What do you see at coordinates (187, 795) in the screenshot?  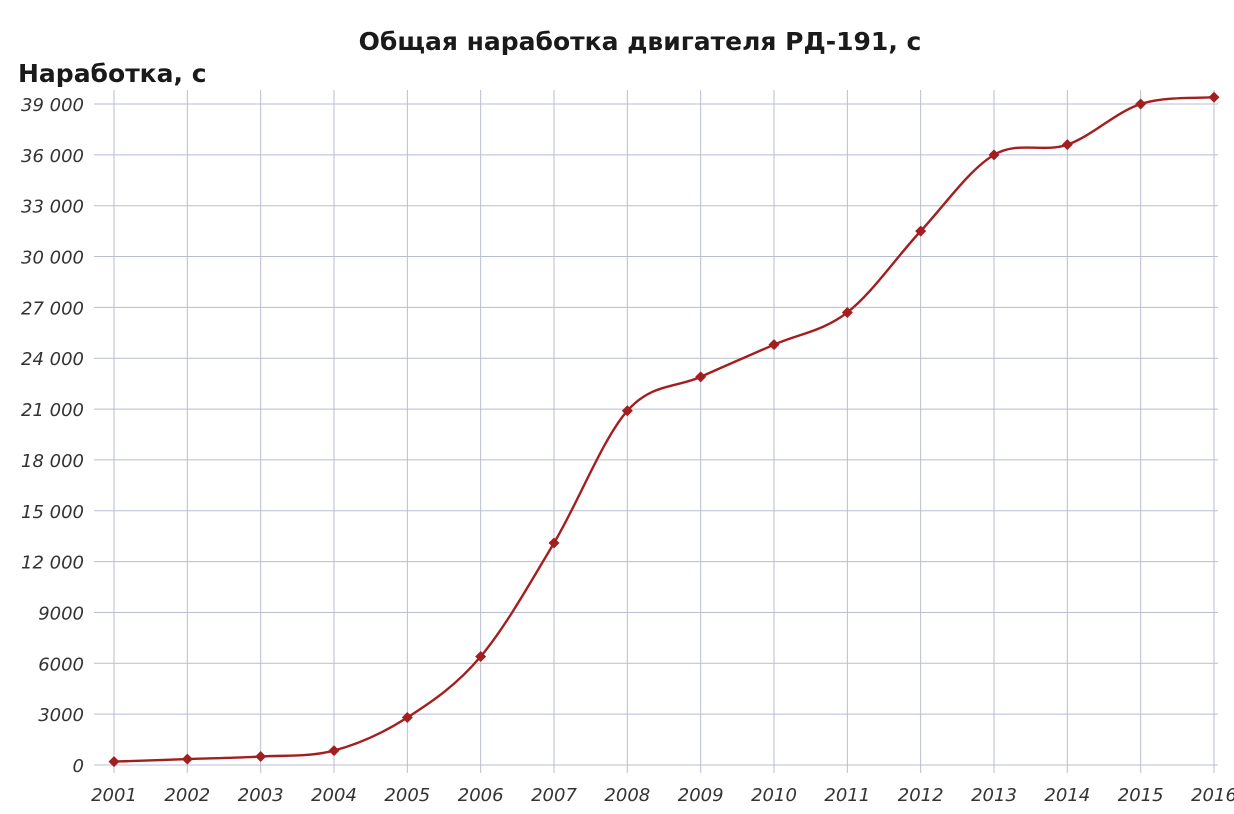 I see `x-tick-label: 2002` at bounding box center [187, 795].